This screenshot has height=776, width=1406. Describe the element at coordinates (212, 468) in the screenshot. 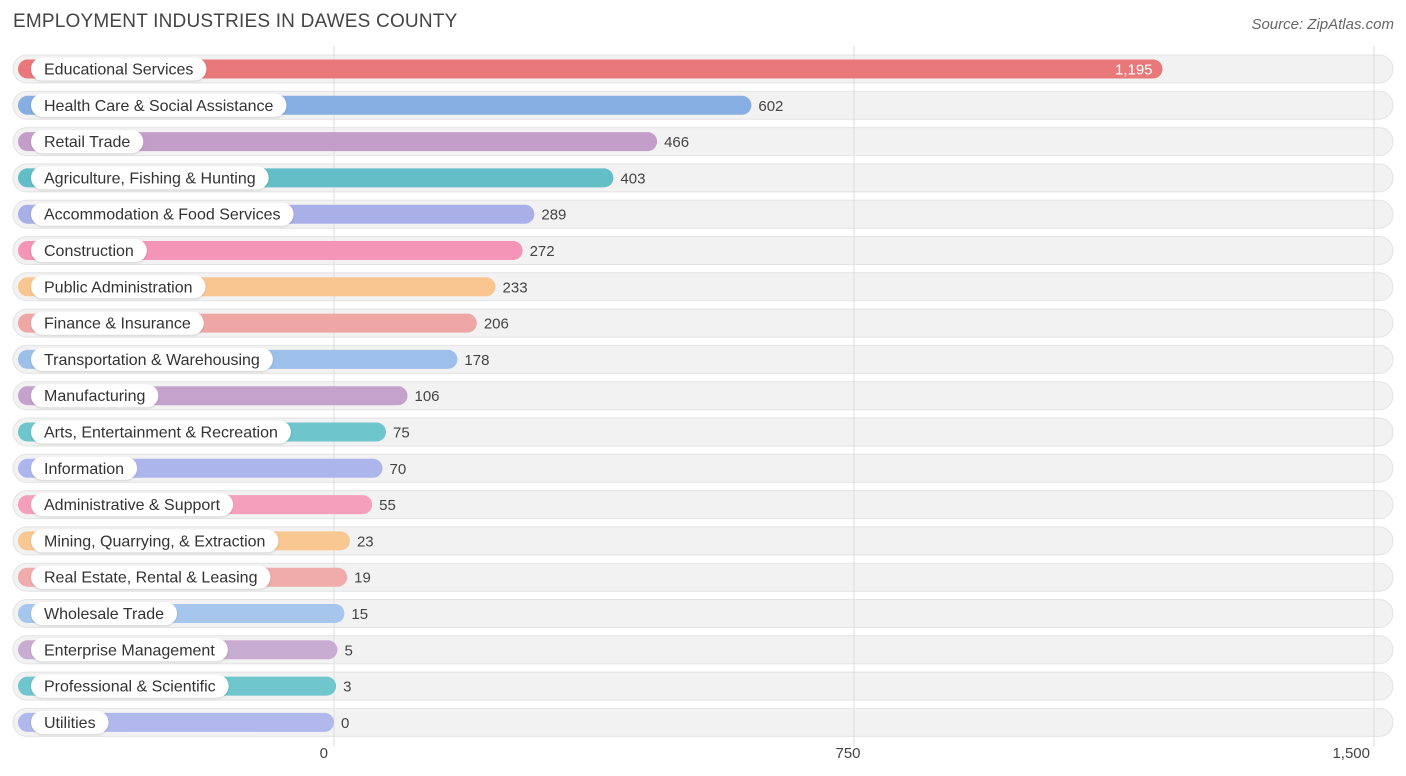

I see `bar-group: Information 70` at that location.